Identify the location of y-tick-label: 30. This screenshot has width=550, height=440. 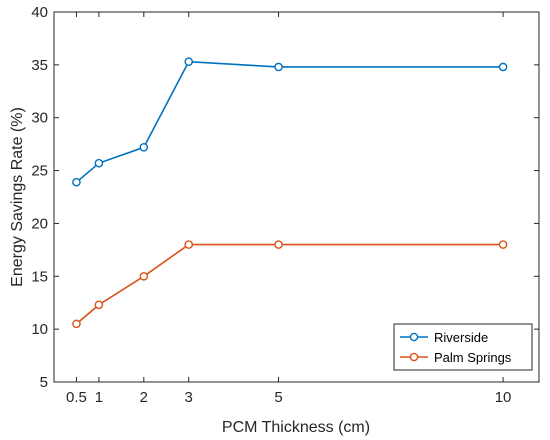
(39, 118).